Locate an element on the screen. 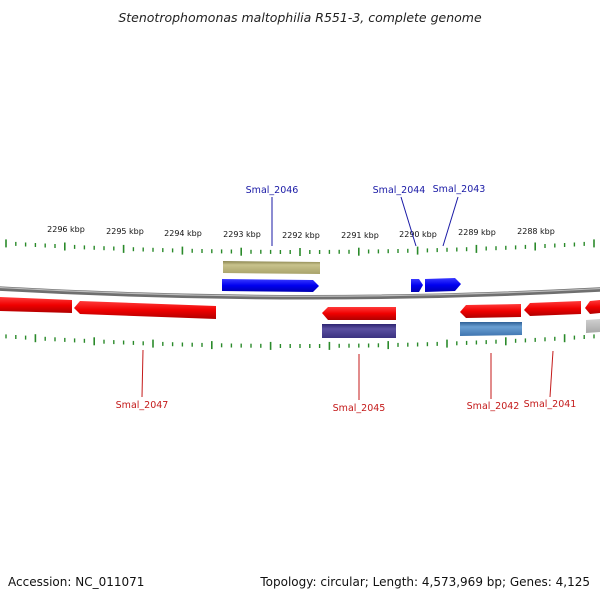 This screenshot has width=600, height=605. olive-feature-bar is located at coordinates (271, 267).